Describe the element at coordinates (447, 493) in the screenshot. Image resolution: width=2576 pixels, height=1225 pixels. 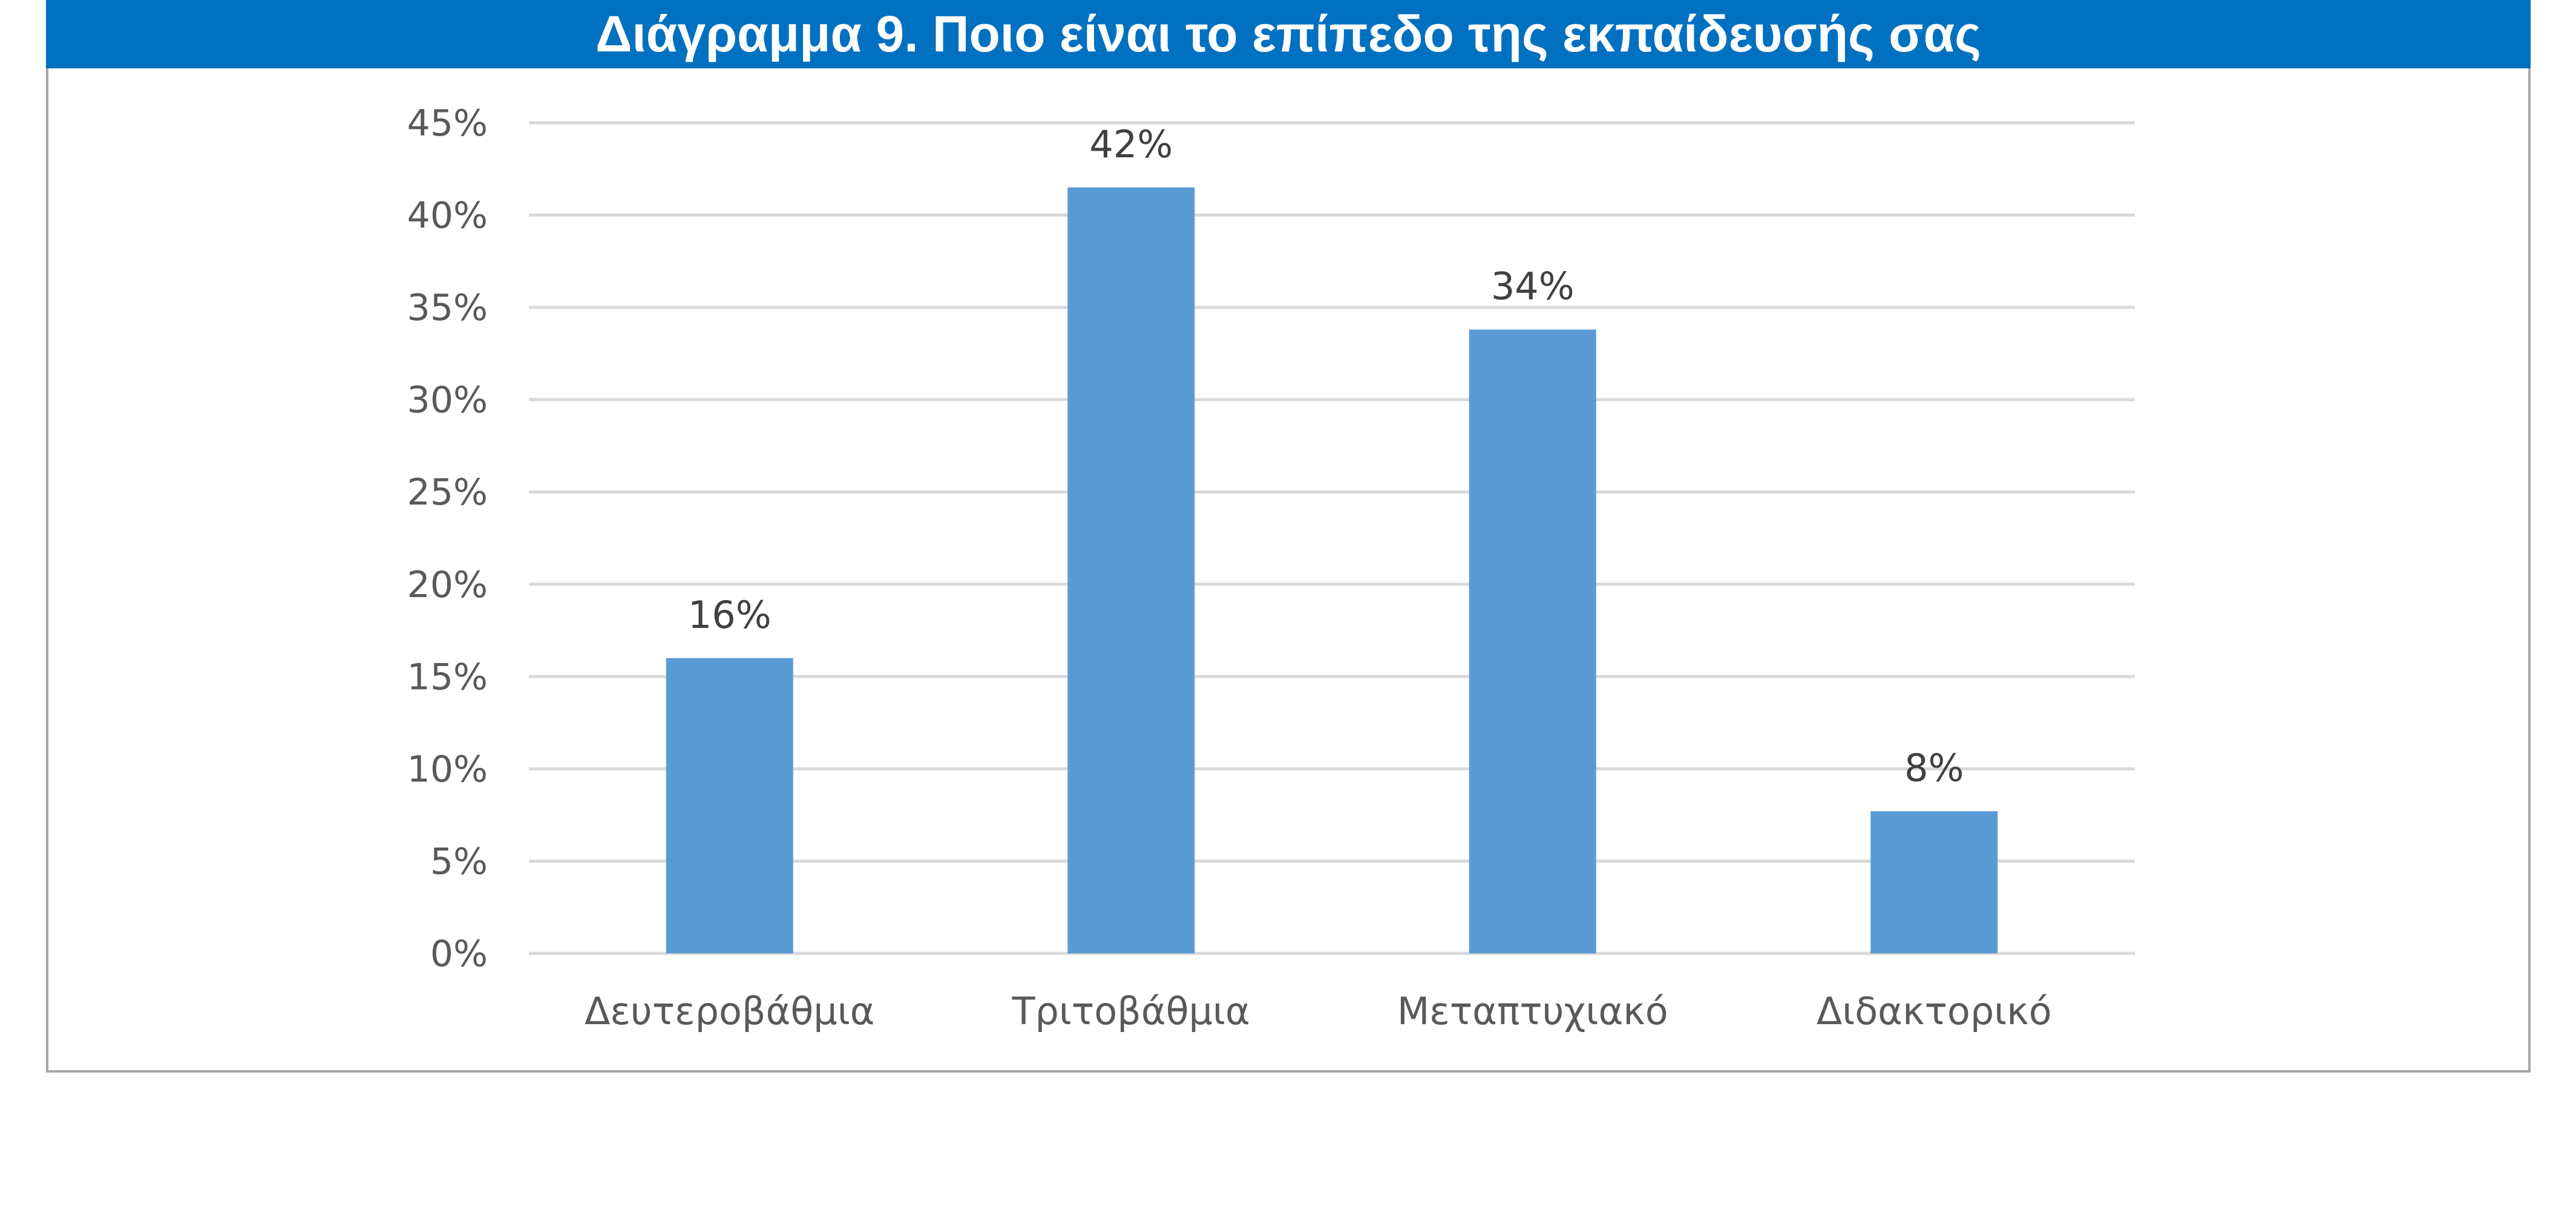
I see `y-tick-label: 25%` at that location.